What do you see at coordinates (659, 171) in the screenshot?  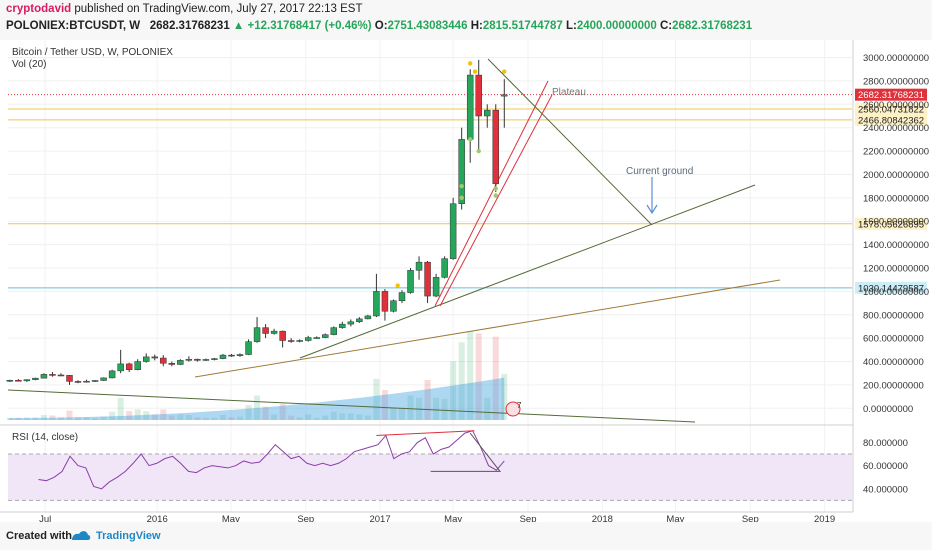 I see `current-ground-label: Current ground` at bounding box center [659, 171].